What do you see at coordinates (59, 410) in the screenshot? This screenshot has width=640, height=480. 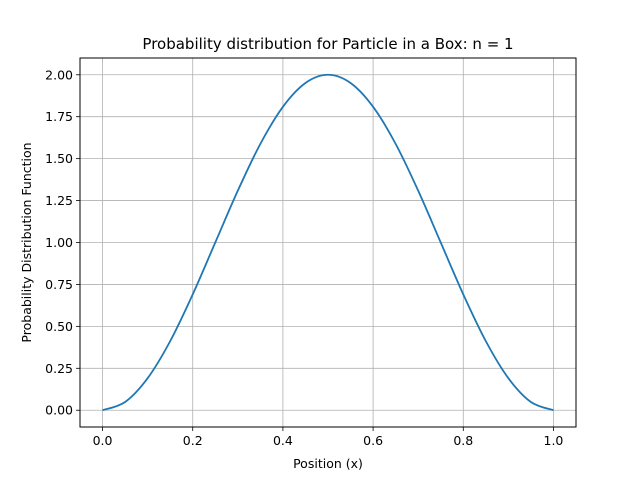 I see `y-tick-label: 0.00` at bounding box center [59, 410].